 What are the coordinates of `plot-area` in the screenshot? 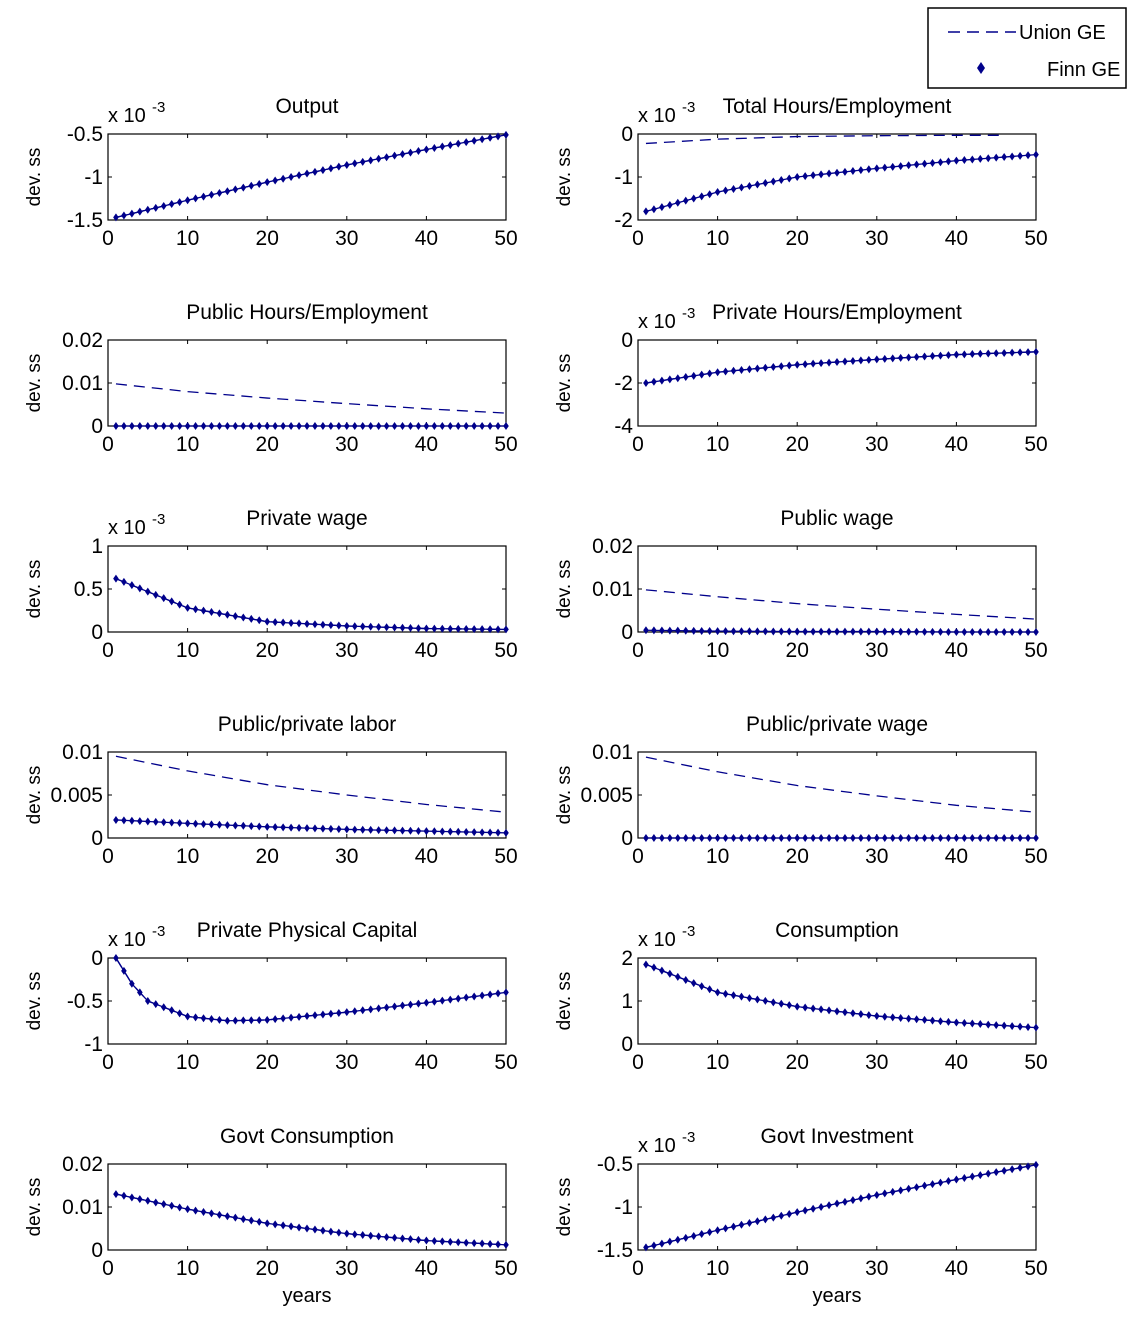 It's located at (837, 383).